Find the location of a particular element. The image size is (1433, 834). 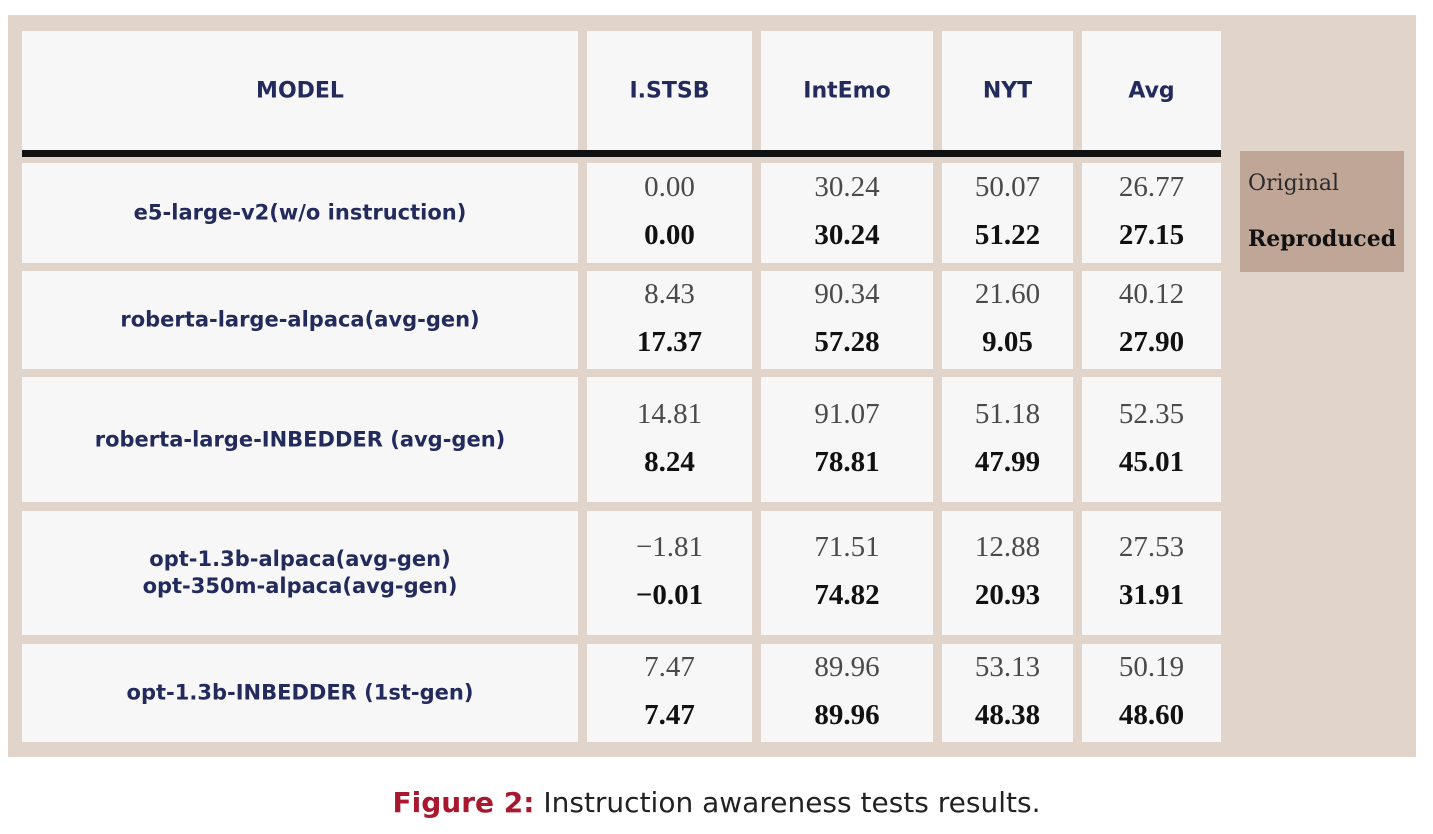

model-name-line: opt-1.3b-alpaca(avg-gen) is located at coordinates (300, 559).